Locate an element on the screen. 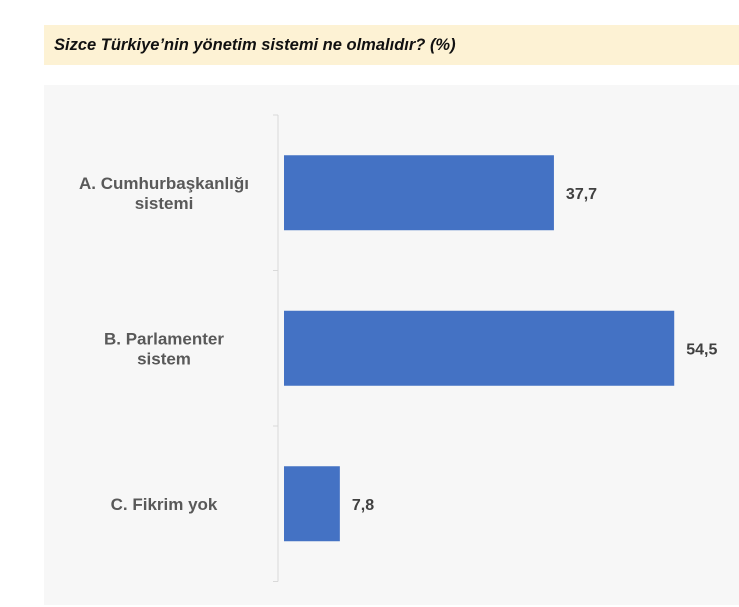 This screenshot has width=739, height=607. data-label: 54,5 is located at coordinates (701, 349).